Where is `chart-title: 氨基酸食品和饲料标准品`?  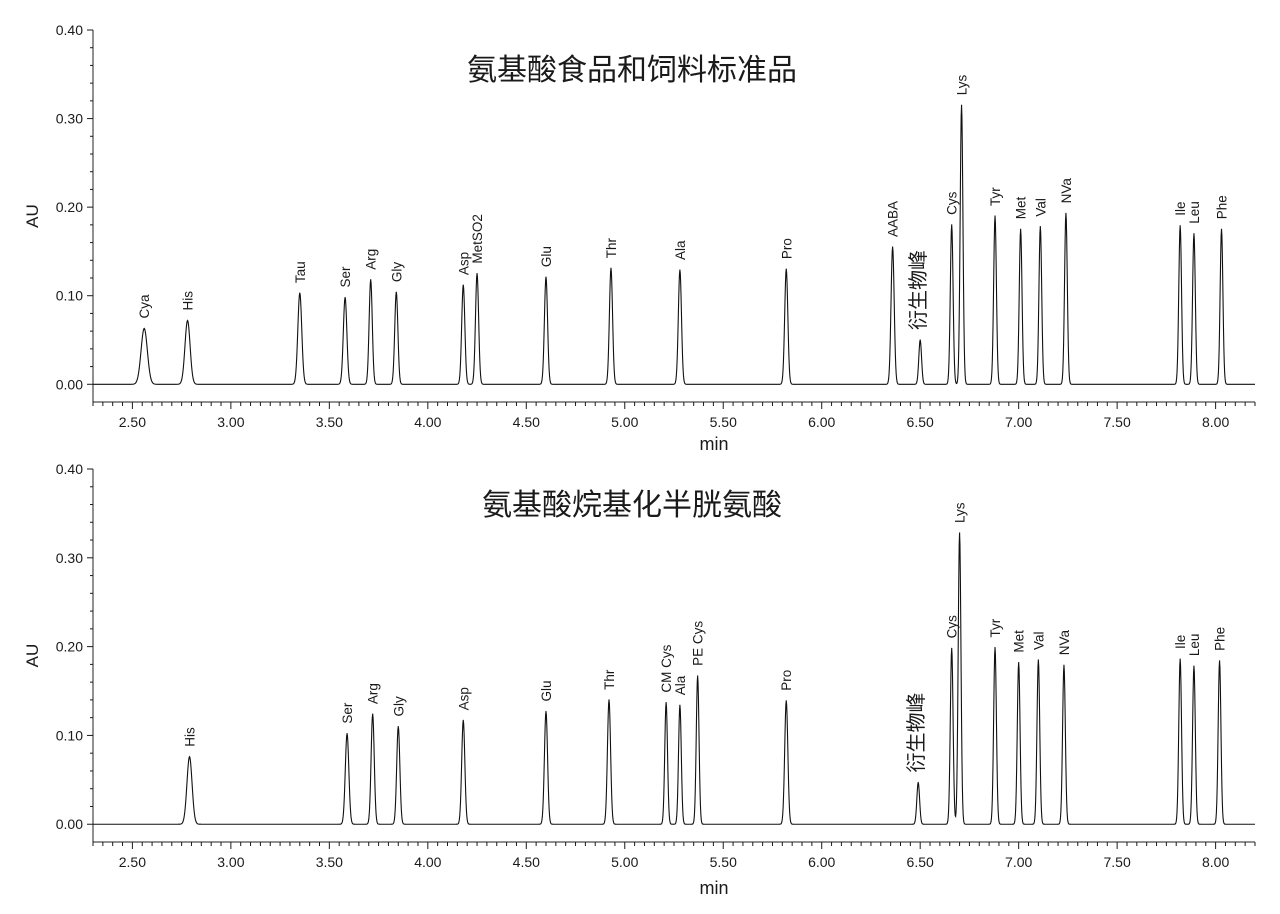 chart-title: 氨基酸食品和饲料标准品 is located at coordinates (632, 70).